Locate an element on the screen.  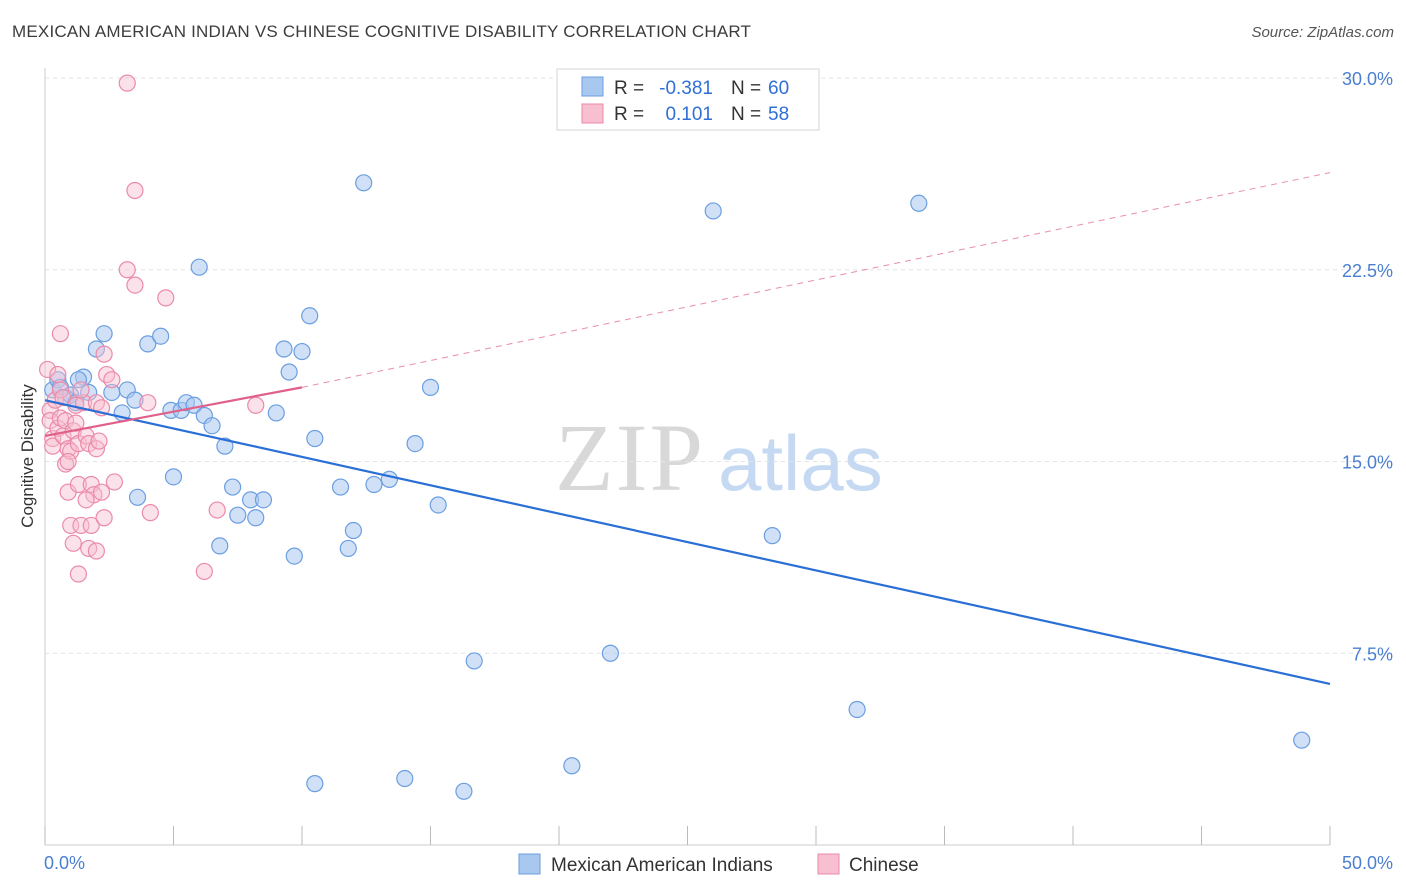
y-tick-label: 22.5% is located at coordinates (1367, 271).